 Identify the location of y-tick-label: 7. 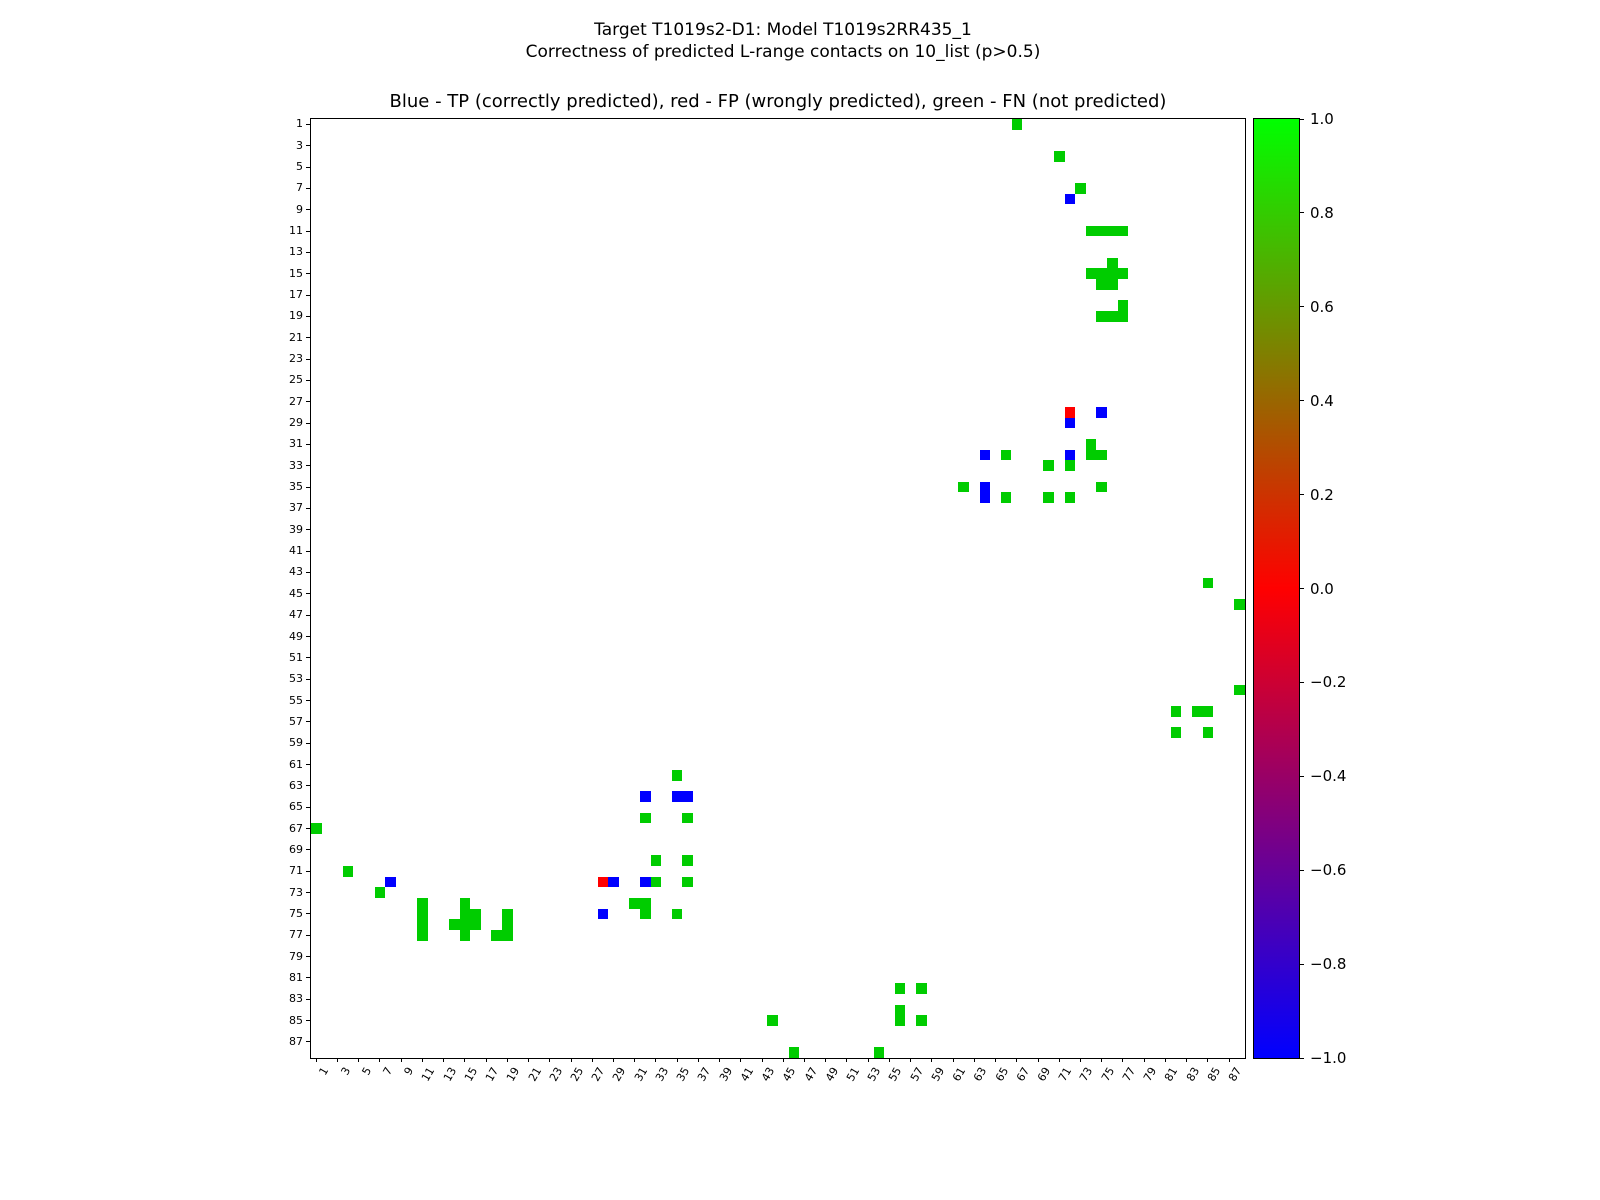
(299, 188).